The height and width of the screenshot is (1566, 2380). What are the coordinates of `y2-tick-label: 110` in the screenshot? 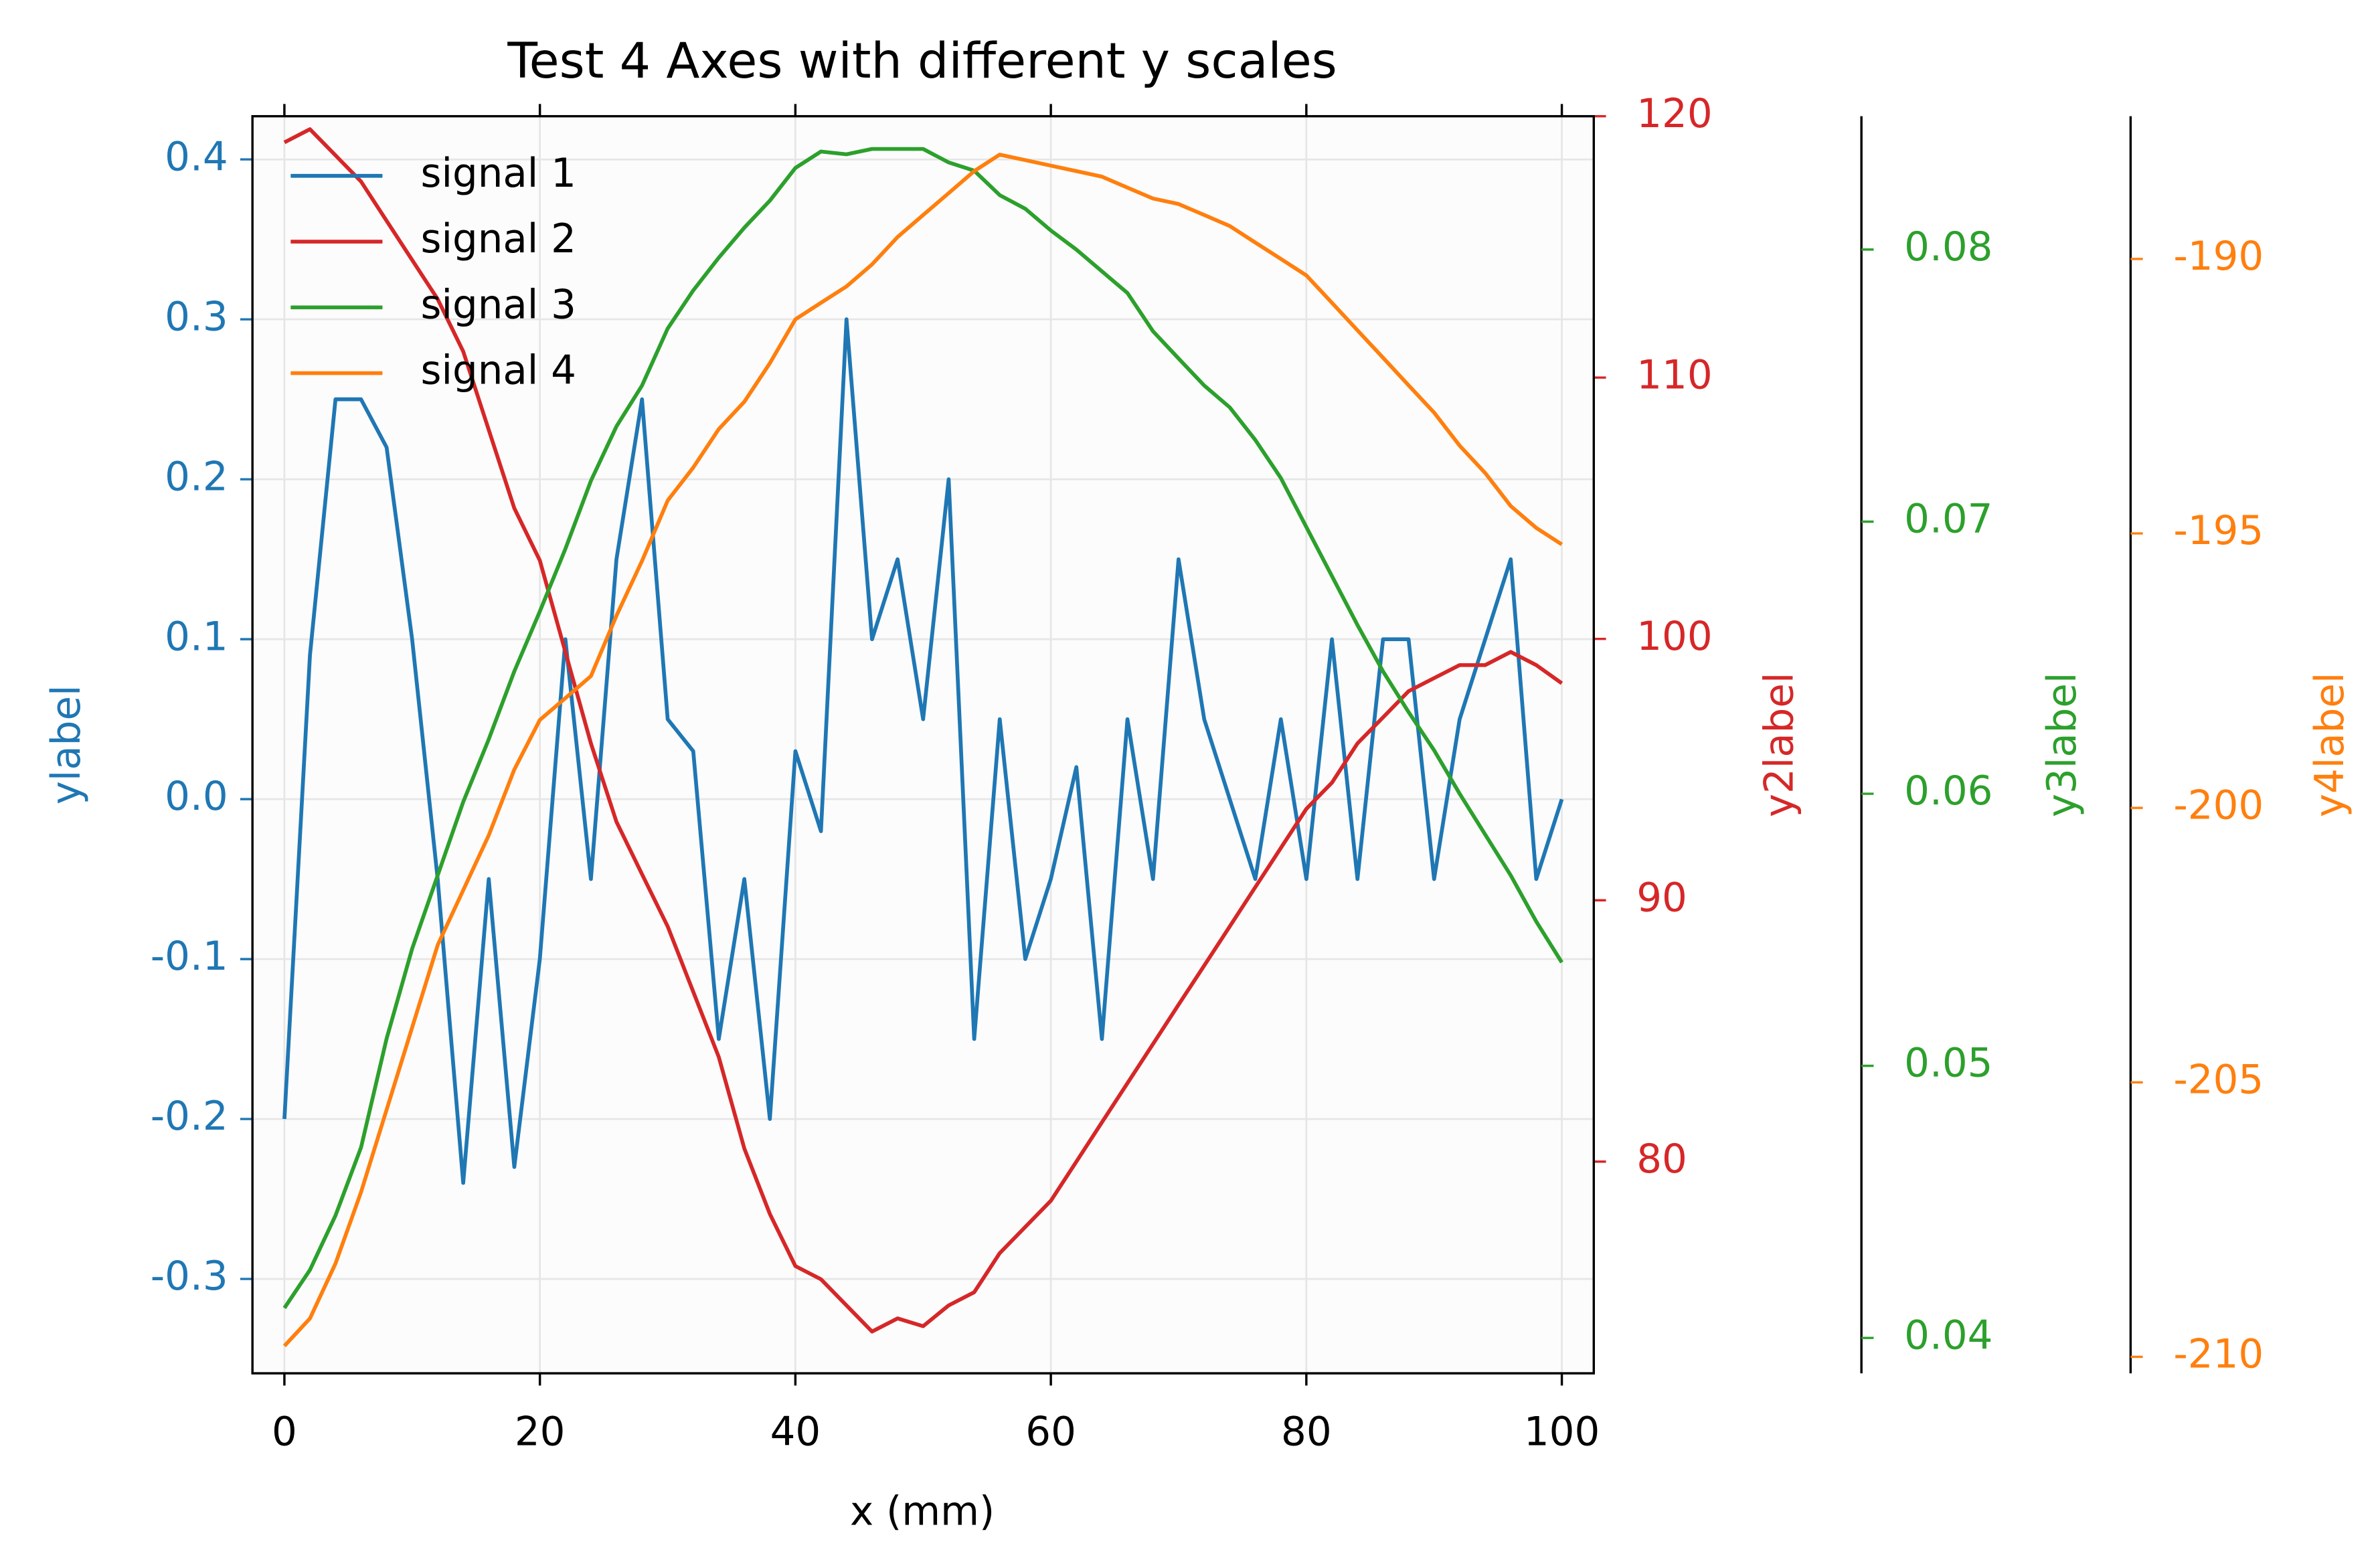 It's located at (1674, 375).